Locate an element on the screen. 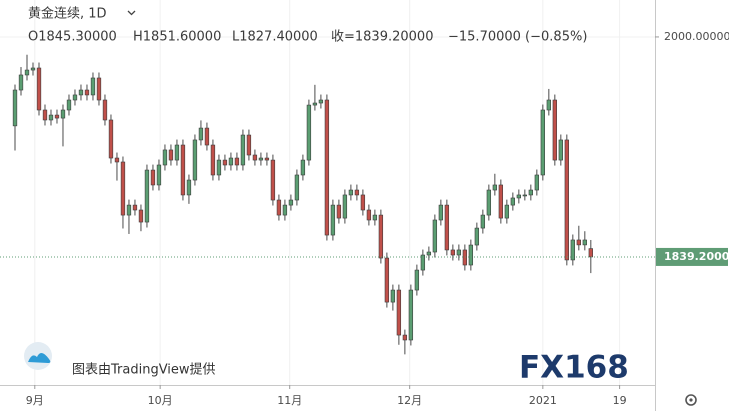  interval-dropdown is located at coordinates (131, 13).